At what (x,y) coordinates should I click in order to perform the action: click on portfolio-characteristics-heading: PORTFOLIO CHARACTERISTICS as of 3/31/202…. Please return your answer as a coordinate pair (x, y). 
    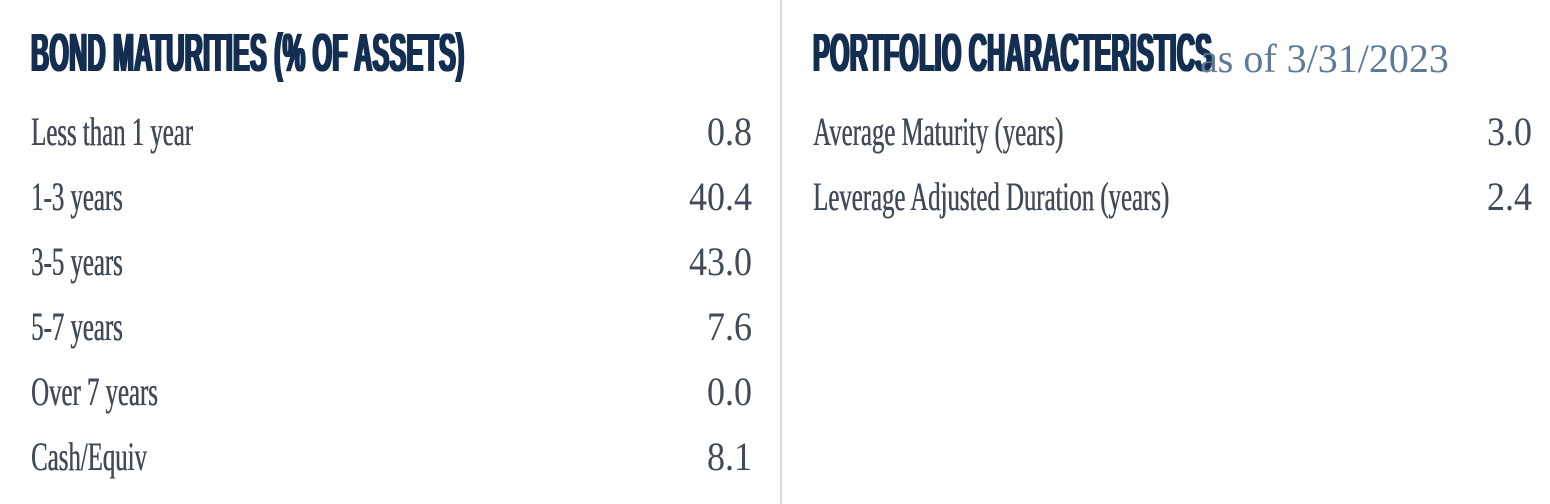
    Looking at the image, I should click on (1172, 53).